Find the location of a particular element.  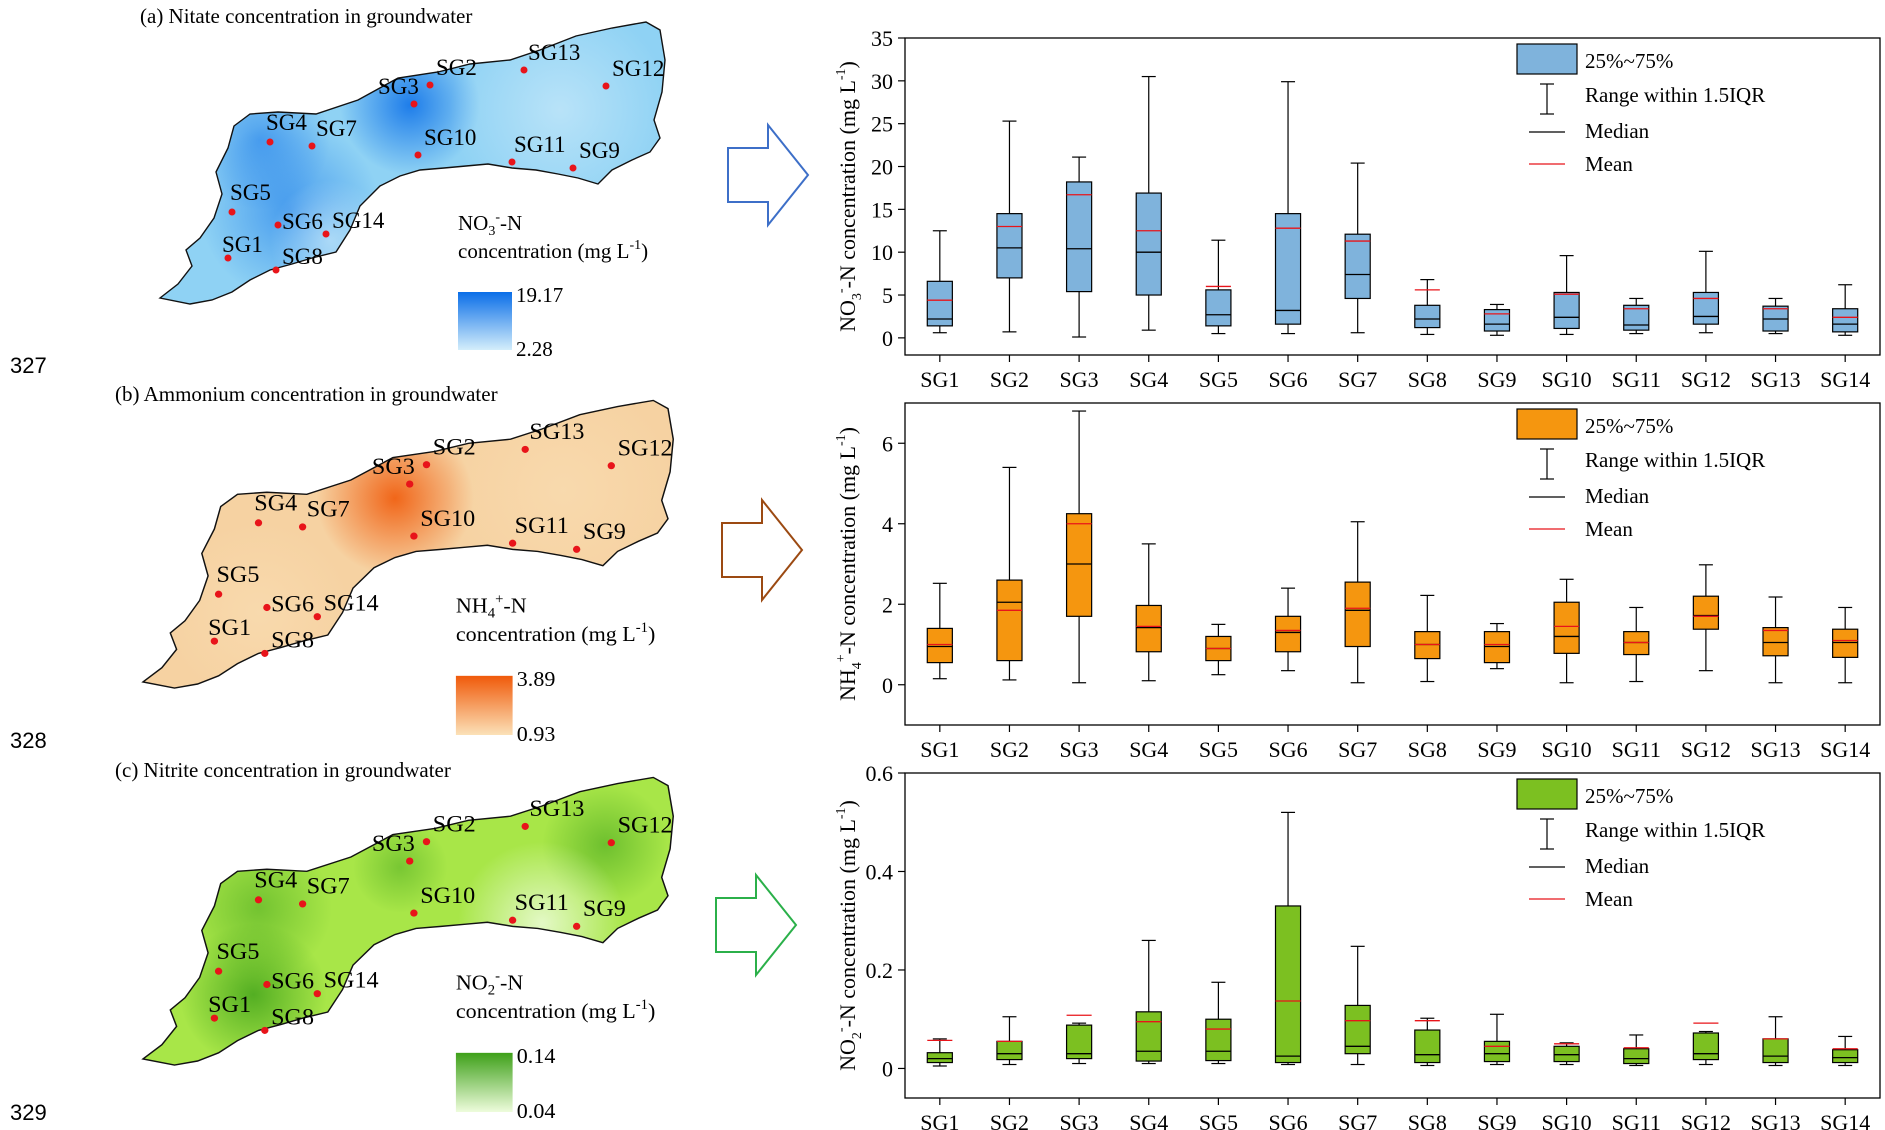

legend-units: concentration (mg L-1) is located at coordinates (553, 250).